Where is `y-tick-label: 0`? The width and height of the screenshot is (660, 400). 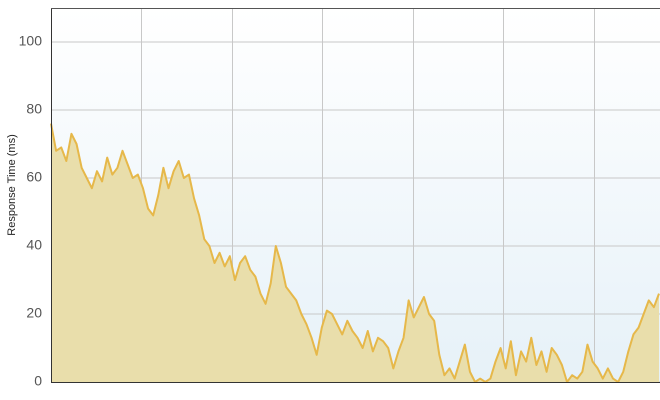
y-tick-label: 0 is located at coordinates (38, 381).